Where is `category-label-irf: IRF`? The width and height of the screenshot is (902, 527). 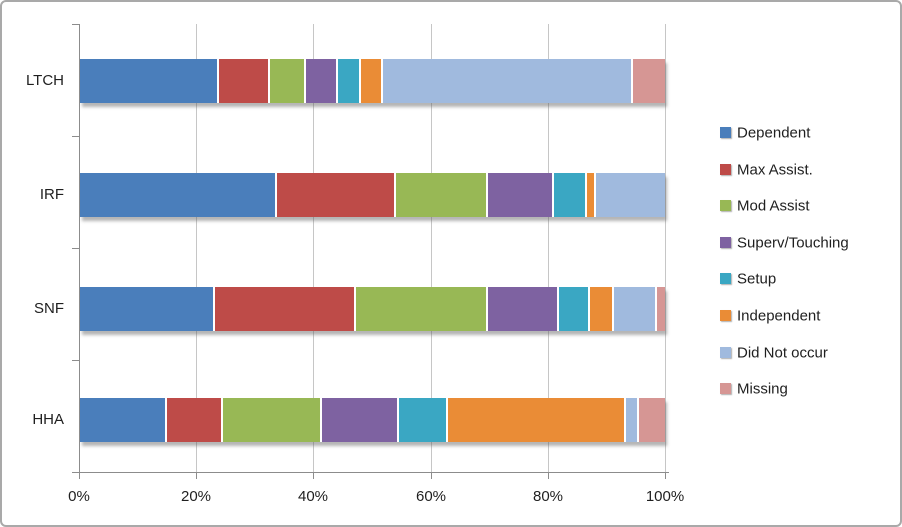
category-label-irf: IRF is located at coordinates (51, 194).